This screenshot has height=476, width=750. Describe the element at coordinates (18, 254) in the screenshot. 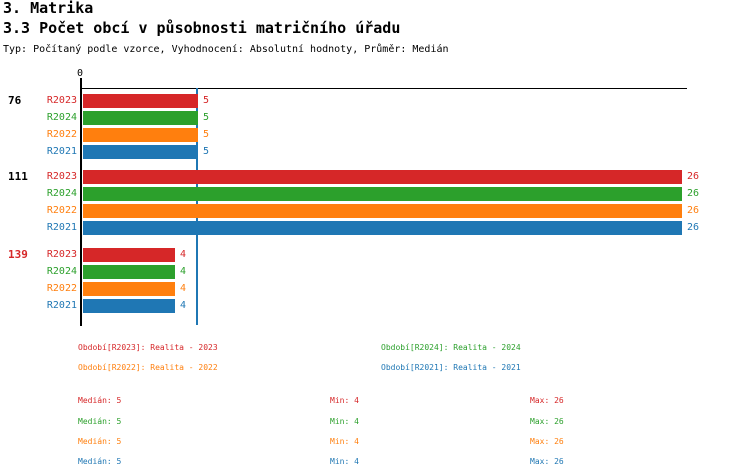

I see `group-label: 139` at that location.